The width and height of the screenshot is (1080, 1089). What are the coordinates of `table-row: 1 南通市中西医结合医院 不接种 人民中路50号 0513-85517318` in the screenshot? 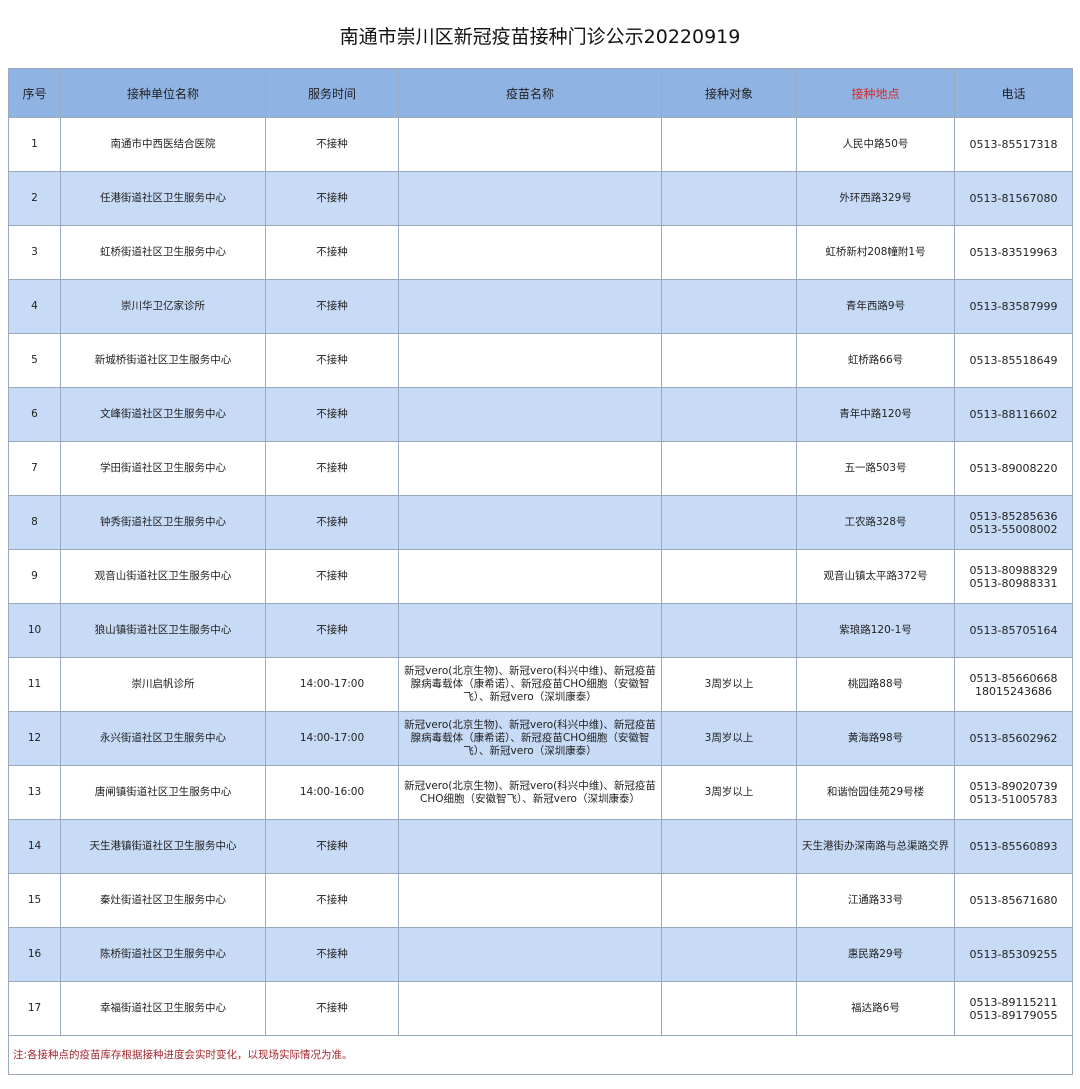 It's located at (540, 144).